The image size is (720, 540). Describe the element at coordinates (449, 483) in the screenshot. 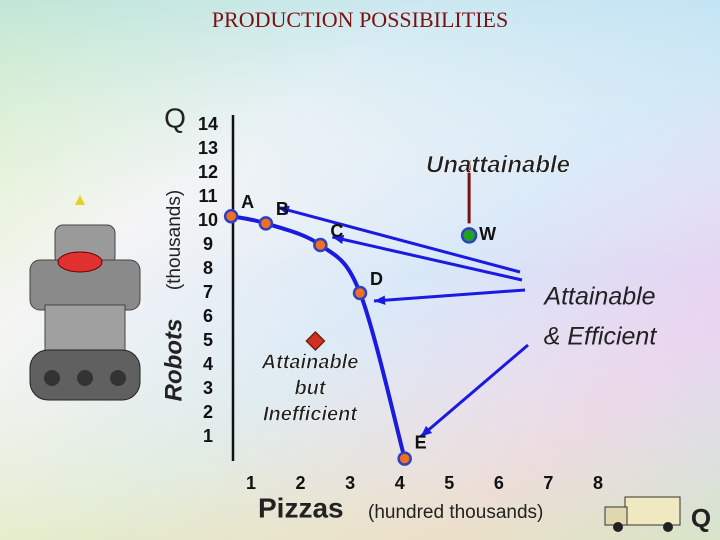

I see `x-tick-label: 5` at that location.